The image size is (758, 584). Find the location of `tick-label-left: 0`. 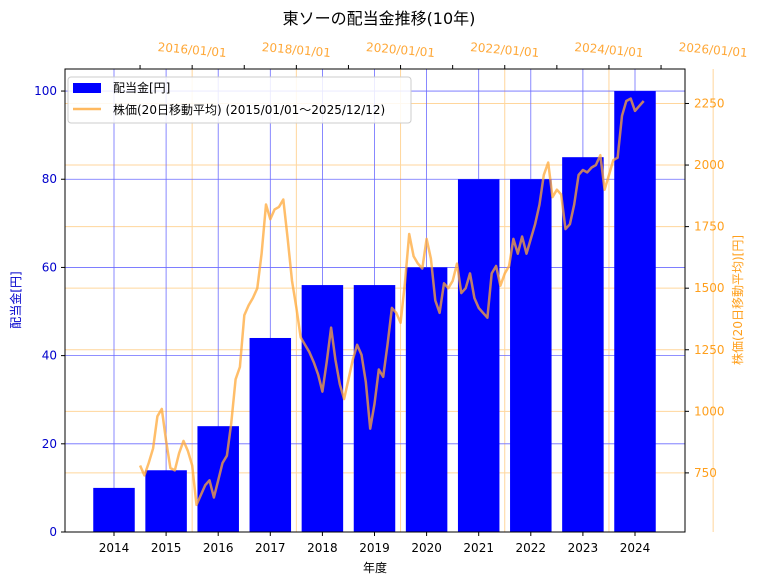

tick-label-left: 0 is located at coordinates (53, 532).